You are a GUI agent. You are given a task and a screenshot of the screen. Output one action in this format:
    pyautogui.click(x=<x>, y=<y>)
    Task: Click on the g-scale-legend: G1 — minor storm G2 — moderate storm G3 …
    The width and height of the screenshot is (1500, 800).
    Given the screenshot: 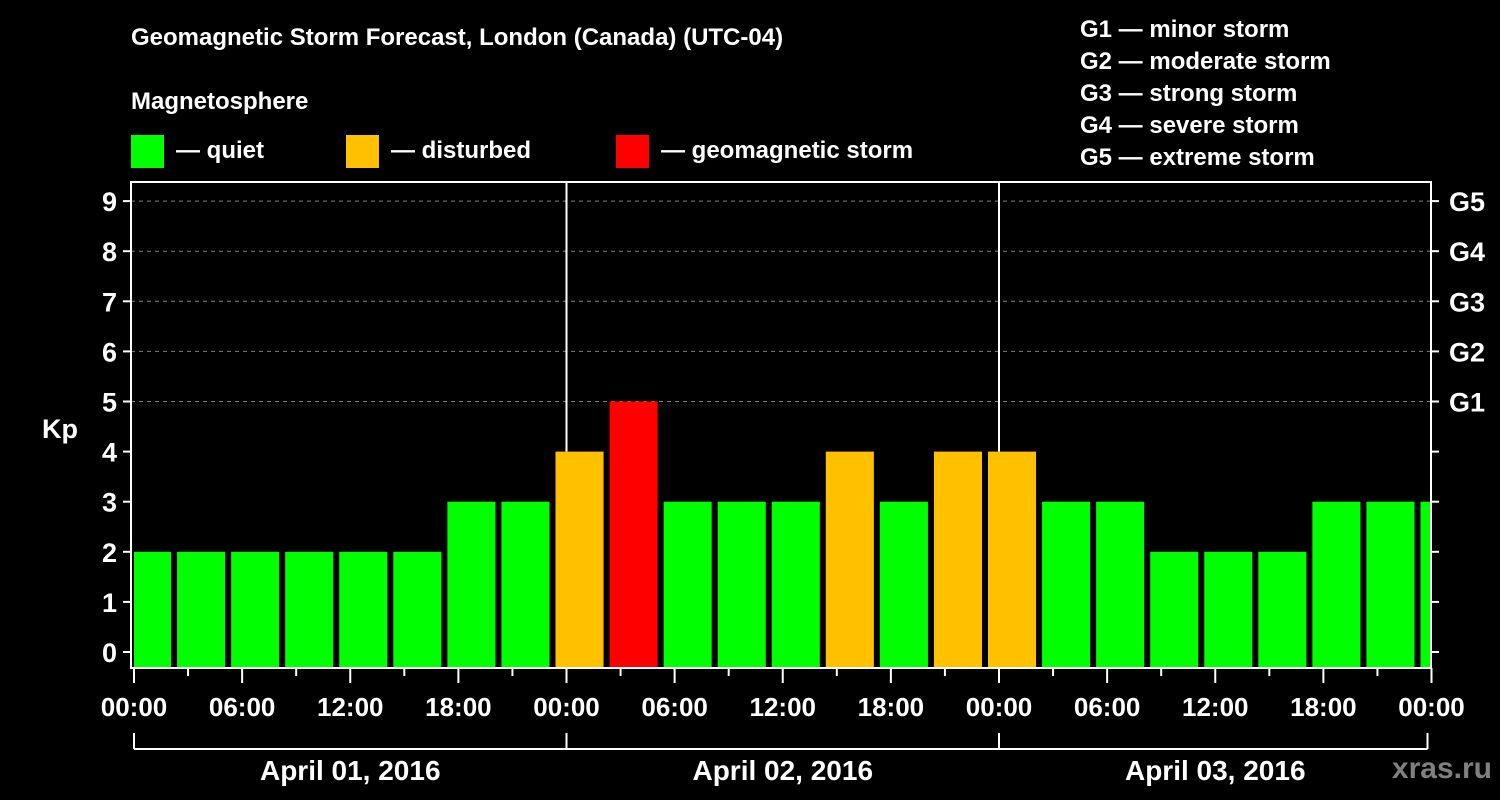 What is the action you would take?
    pyautogui.click(x=1205, y=94)
    